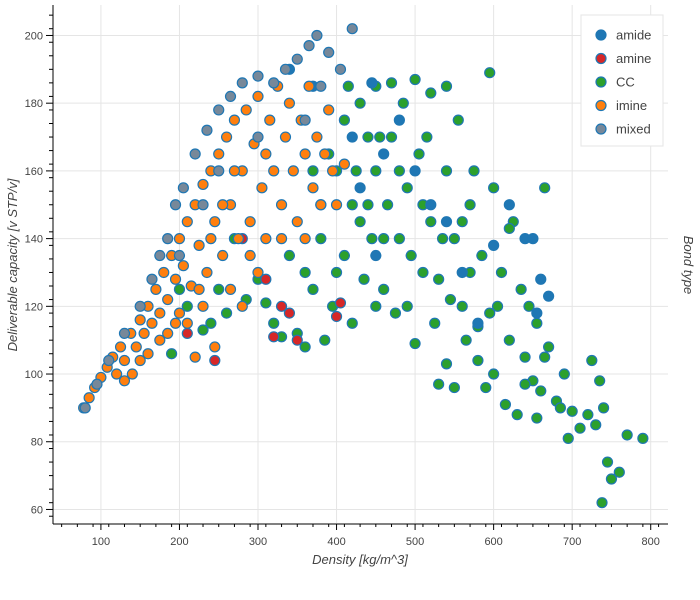 The image size is (700, 600). I want to click on y-tick-label: 80, so click(37, 443).